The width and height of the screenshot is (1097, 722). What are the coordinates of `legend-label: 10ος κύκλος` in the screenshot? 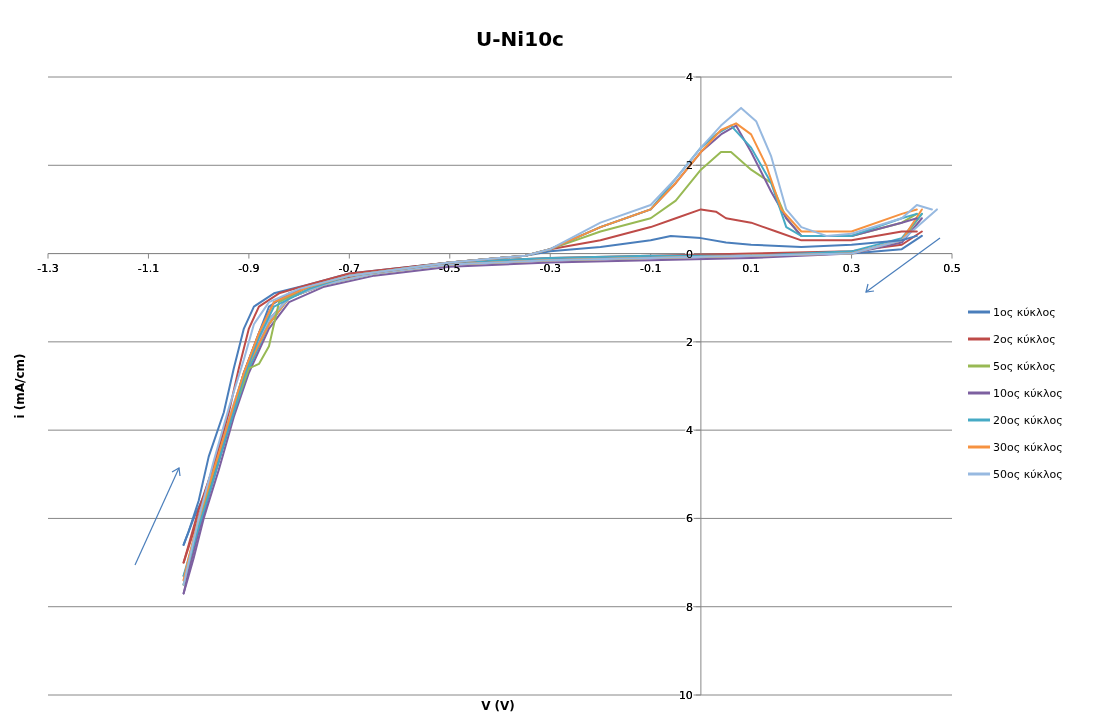 It's located at (1028, 393).